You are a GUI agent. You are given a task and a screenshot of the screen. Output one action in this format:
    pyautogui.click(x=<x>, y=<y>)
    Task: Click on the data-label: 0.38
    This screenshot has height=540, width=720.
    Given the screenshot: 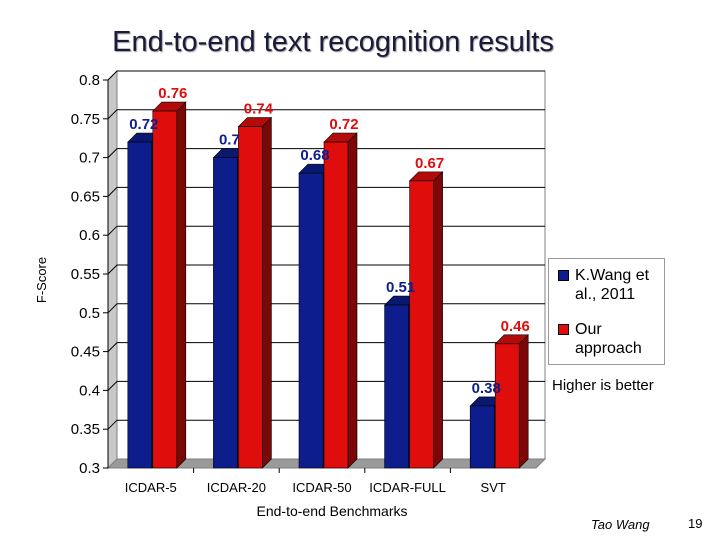 What is the action you would take?
    pyautogui.click(x=486, y=388)
    